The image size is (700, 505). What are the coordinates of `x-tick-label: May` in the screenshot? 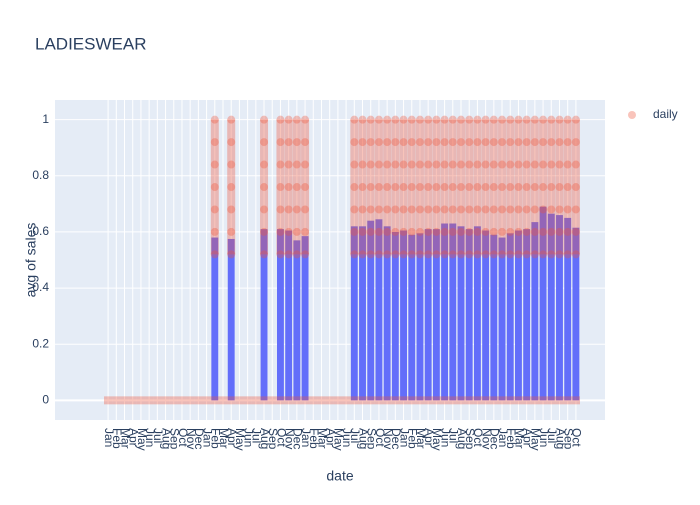 It's located at (240, 439).